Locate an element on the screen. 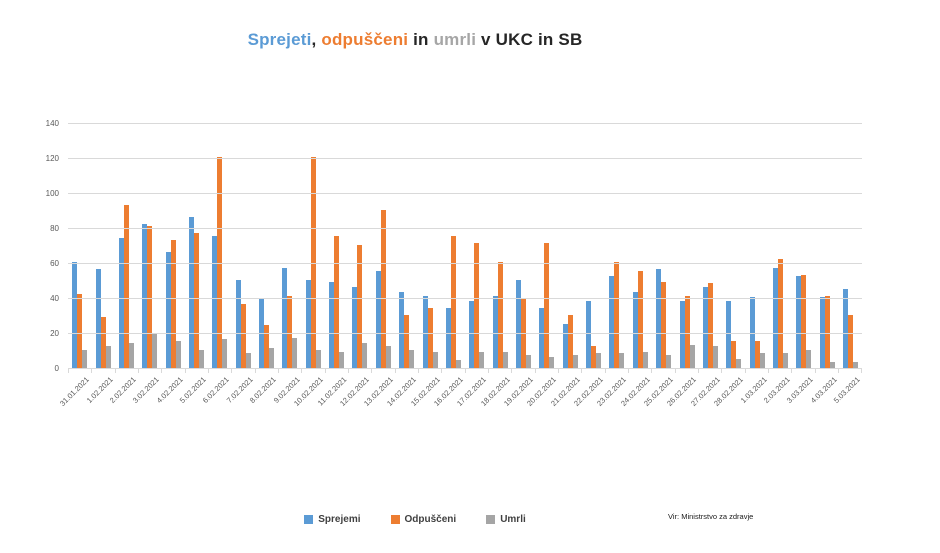  y-axis-label: 120 is located at coordinates (52, 158).